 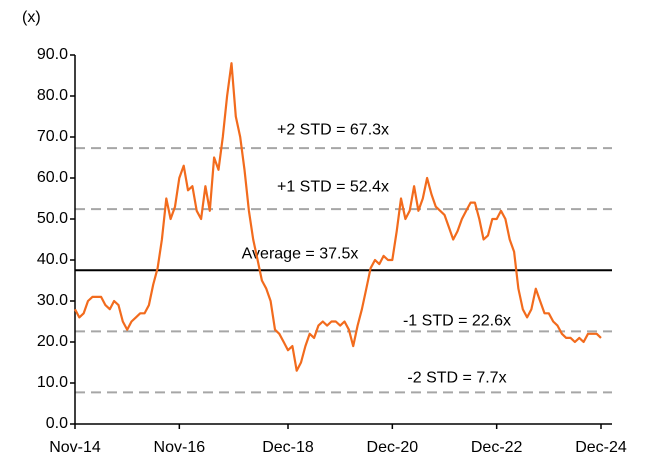 What do you see at coordinates (75, 447) in the screenshot?
I see `x-tick-label: Nov-14` at bounding box center [75, 447].